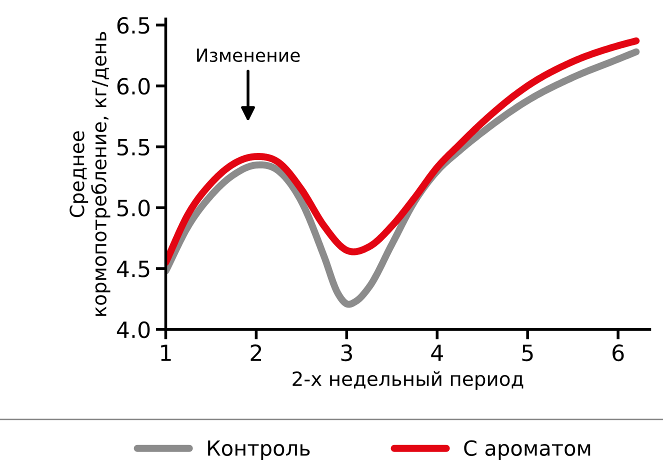 This screenshot has height=474, width=663. I want to click on y-tick-label: 6.5, so click(133, 25).